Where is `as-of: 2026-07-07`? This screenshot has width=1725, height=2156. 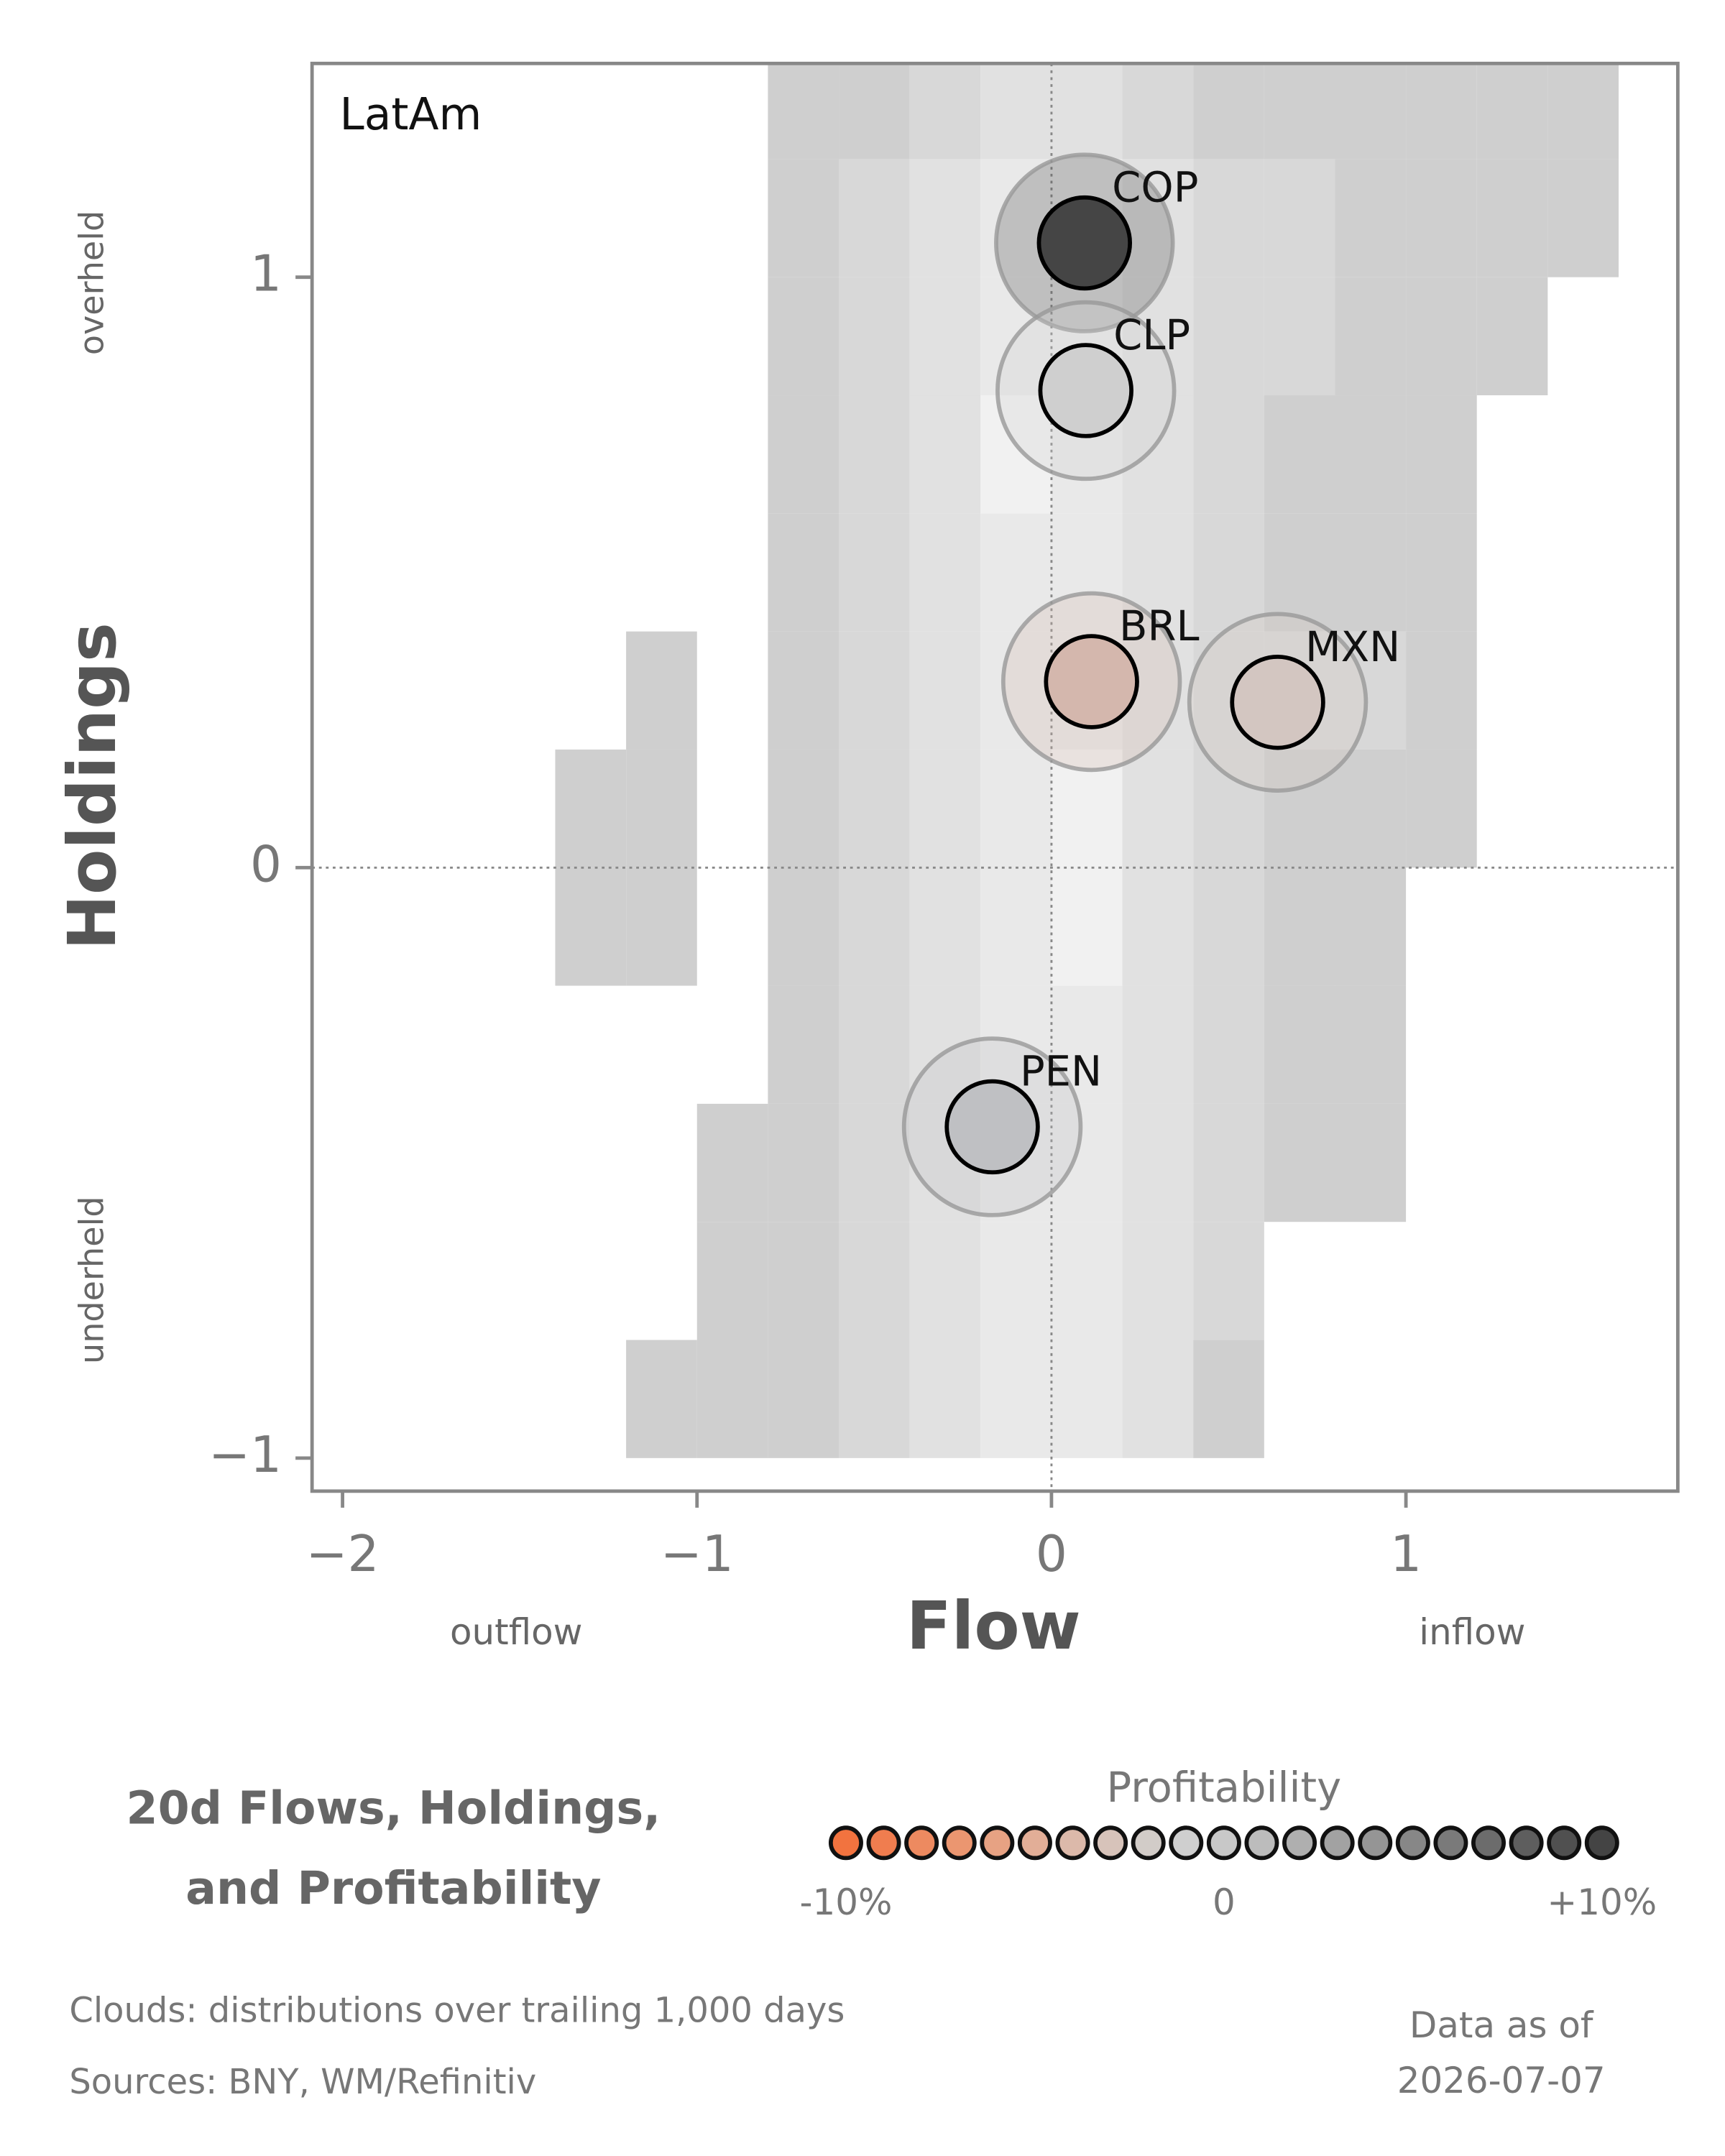 as-of: 2026-07-07 is located at coordinates (1501, 2080).